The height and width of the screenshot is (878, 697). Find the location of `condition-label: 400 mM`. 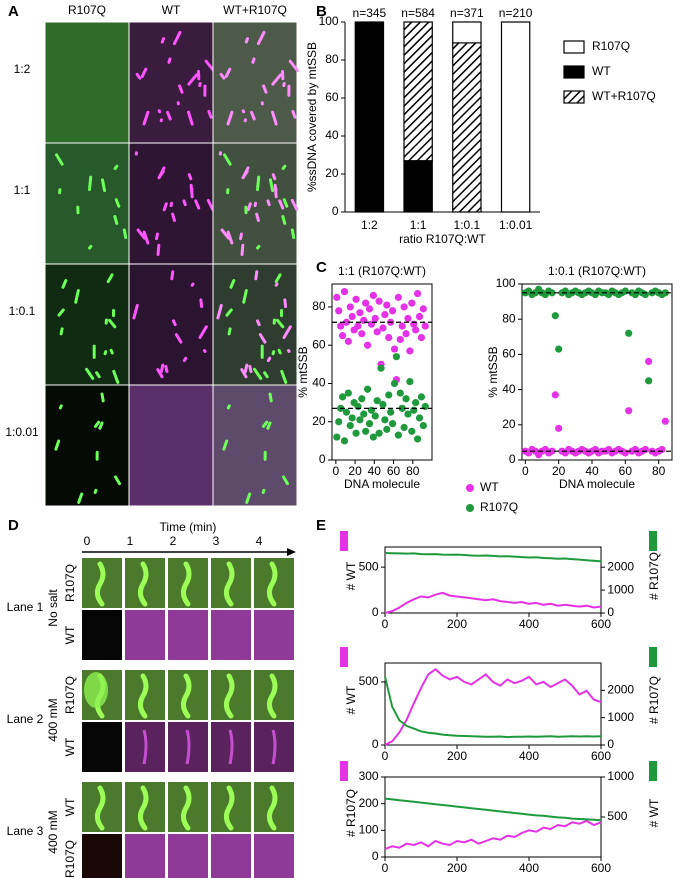

condition-label: 400 mM is located at coordinates (53, 831).